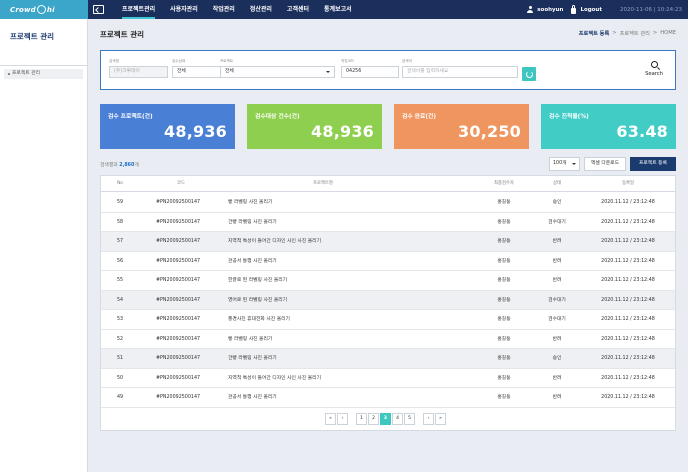 This screenshot has width=688, height=472. I want to click on field-label: 검색어, so click(407, 61).